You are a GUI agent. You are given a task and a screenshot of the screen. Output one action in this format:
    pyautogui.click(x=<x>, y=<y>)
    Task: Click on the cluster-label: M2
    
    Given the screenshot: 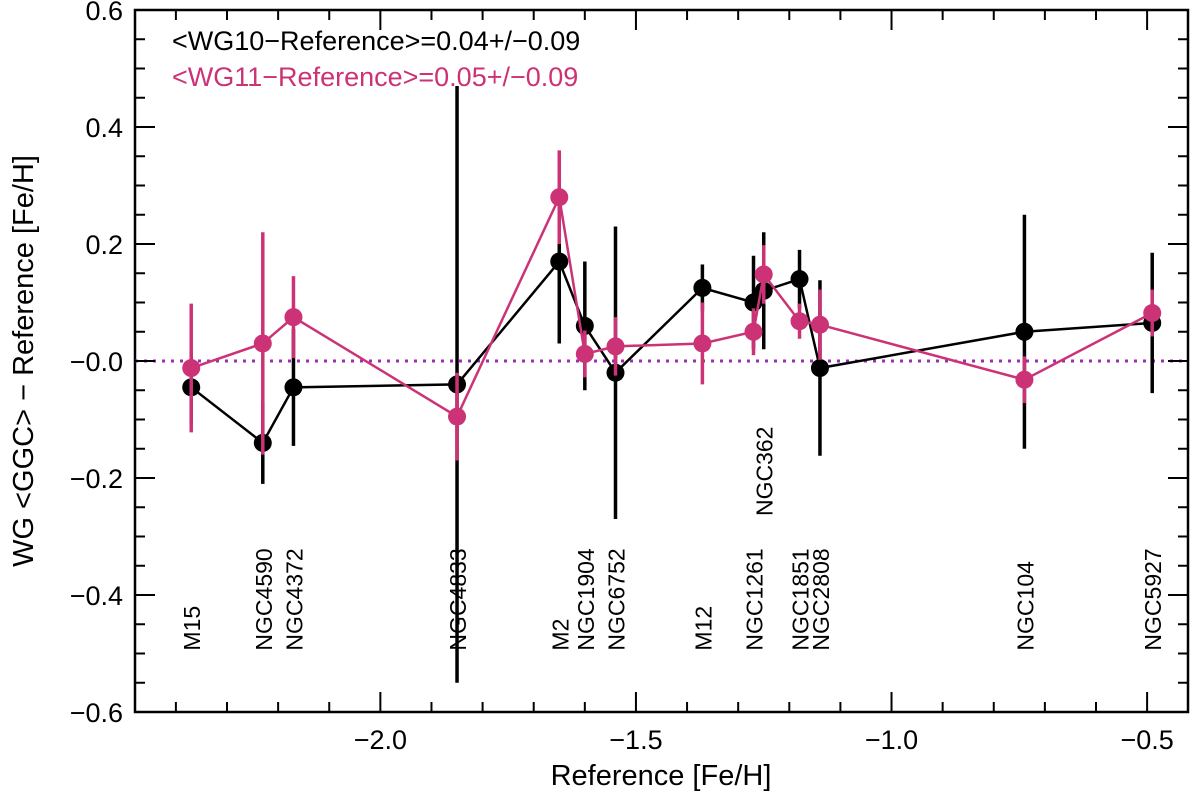 What is the action you would take?
    pyautogui.click(x=560, y=635)
    